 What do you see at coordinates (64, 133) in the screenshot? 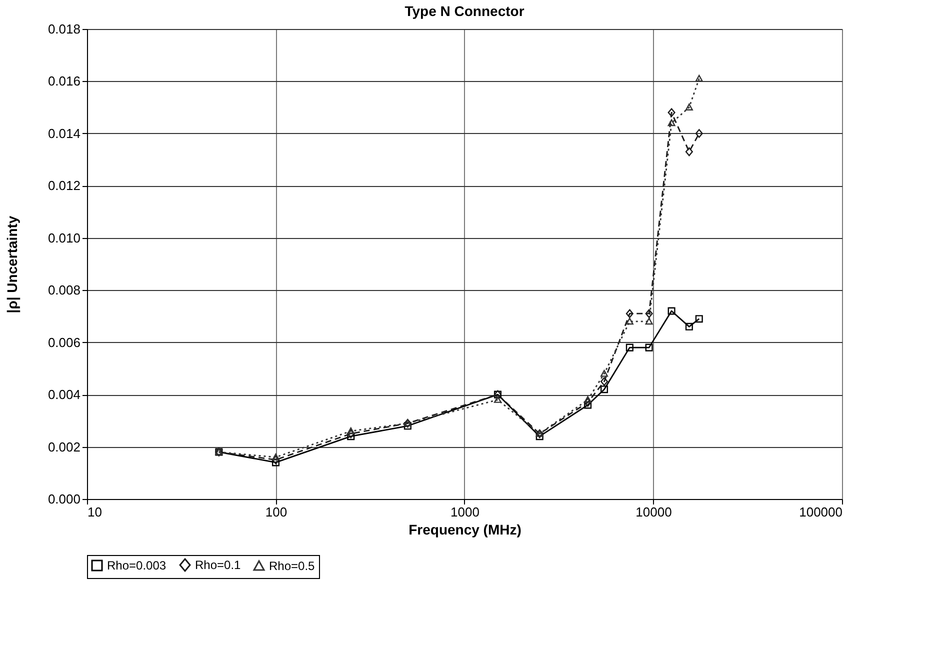
I see `y-tick-label: 0.014` at bounding box center [64, 133].